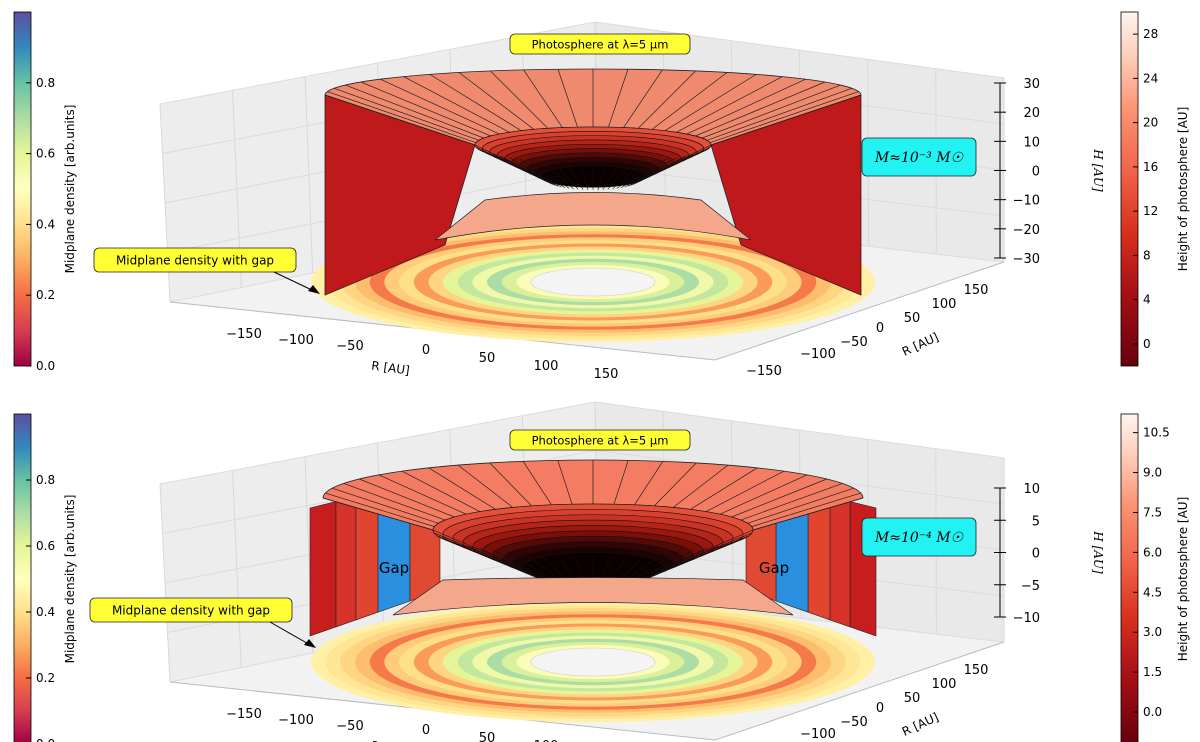 The image size is (1200, 742). Describe the element at coordinates (1150, 34) in the screenshot. I see `right-colorbar-tick-label: 28` at that location.